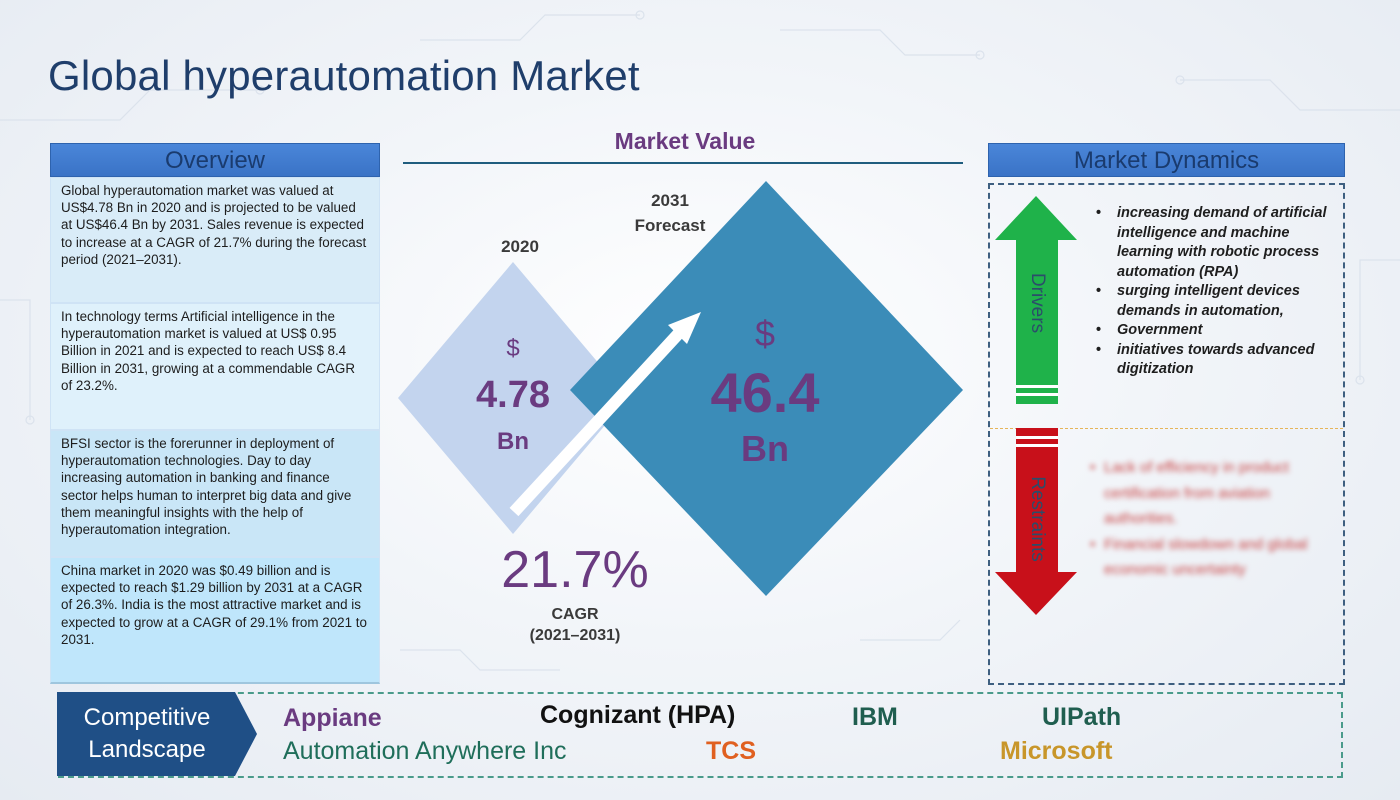  Describe the element at coordinates (513, 395) in the screenshot. I see `value-2020-number: 4.78` at that location.